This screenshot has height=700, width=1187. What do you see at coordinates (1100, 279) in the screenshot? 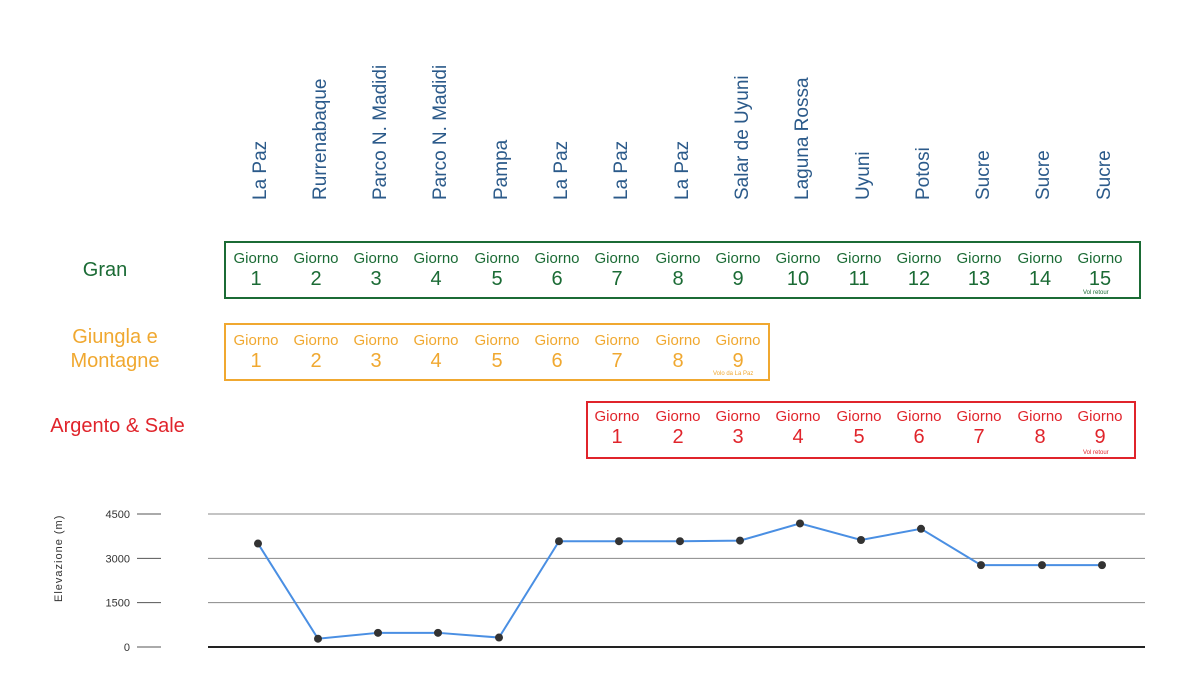
I see `day-number: 15` at bounding box center [1100, 279].